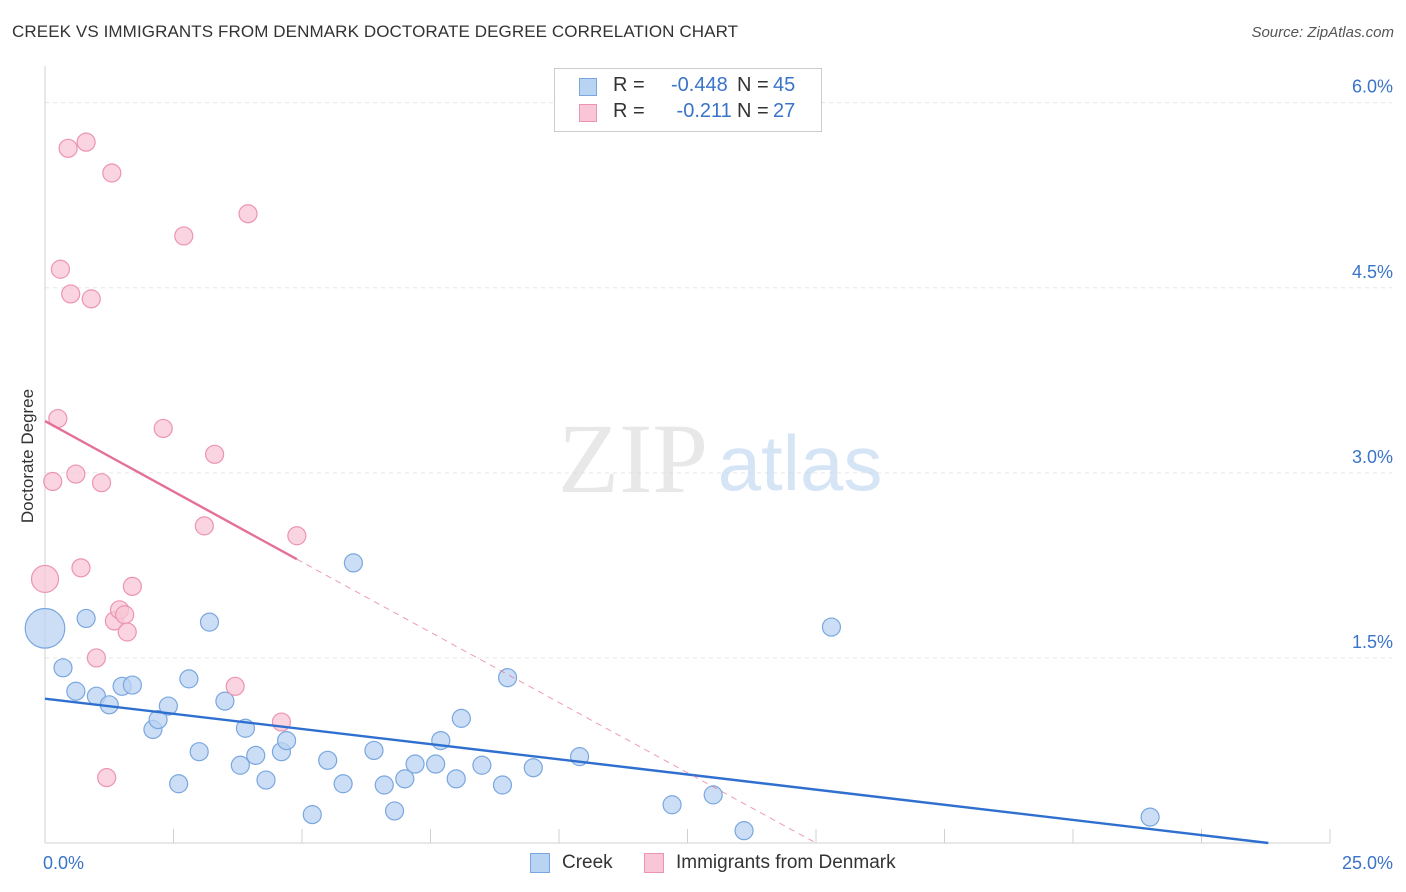 The image size is (1406, 892). Describe the element at coordinates (588, 113) in the screenshot. I see `denmark-swatch` at that location.